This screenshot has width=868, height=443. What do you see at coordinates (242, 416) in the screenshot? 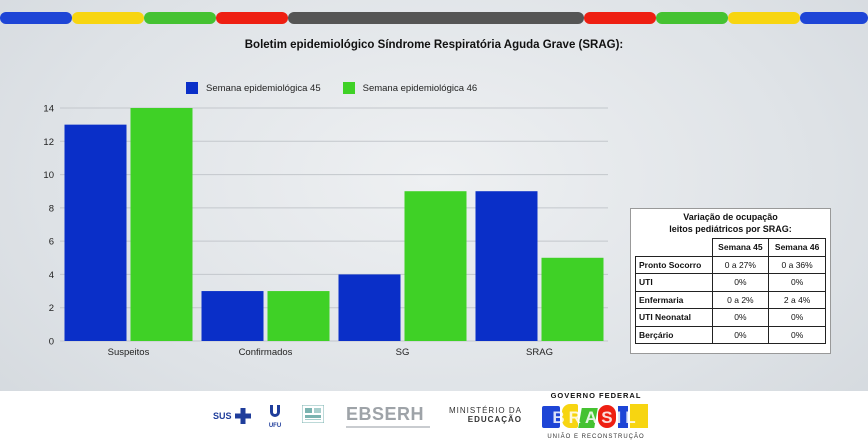
I see `sus-cross-icon` at bounding box center [242, 416].